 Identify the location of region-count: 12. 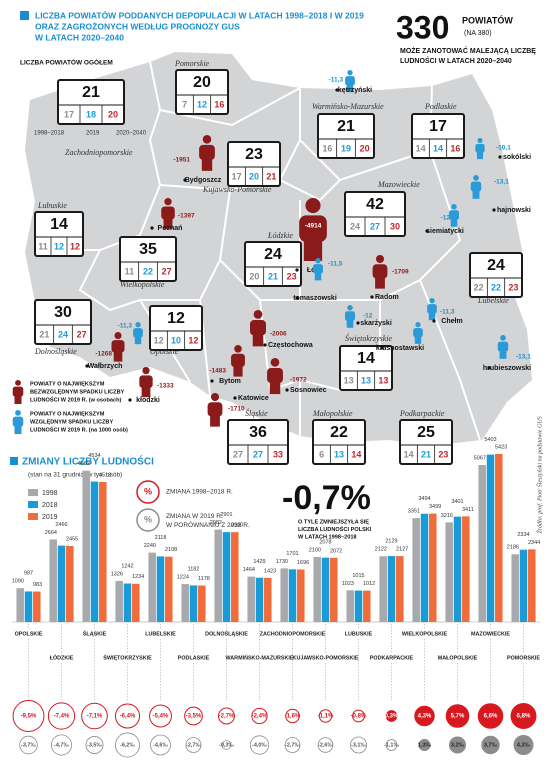
(59, 246).